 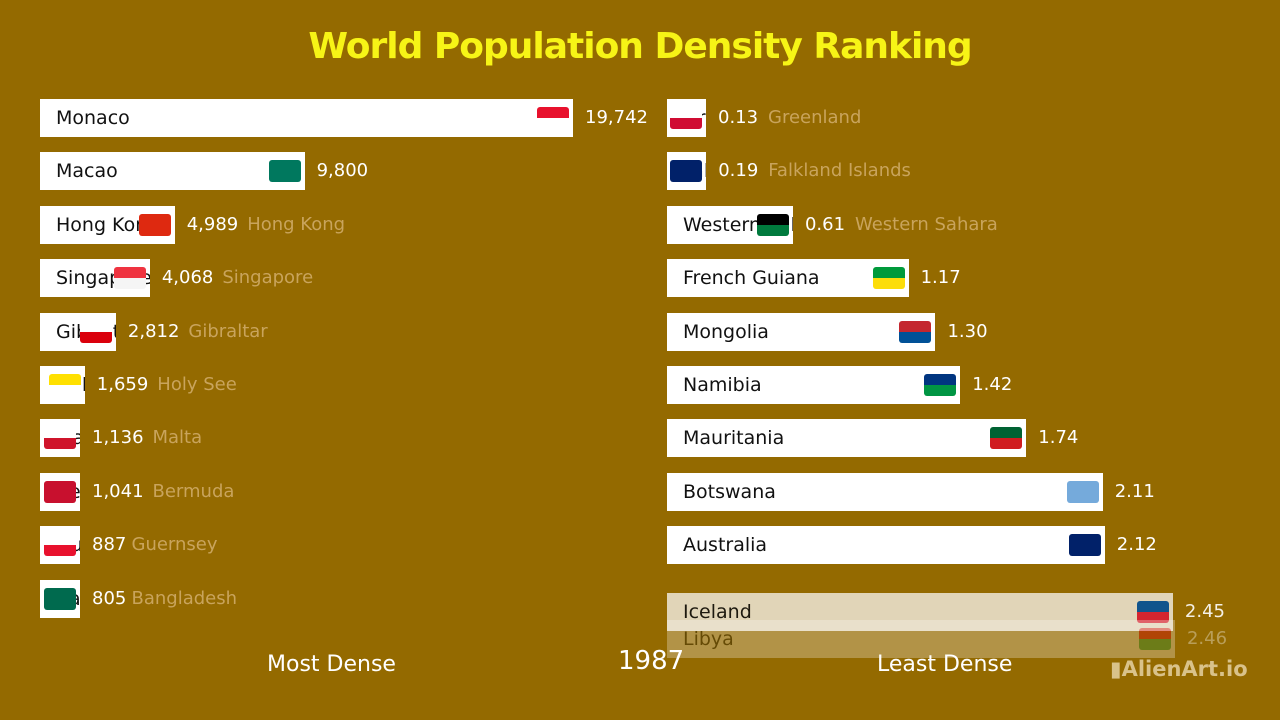 I want to click on bar-name: Monaco, so click(x=93, y=118).